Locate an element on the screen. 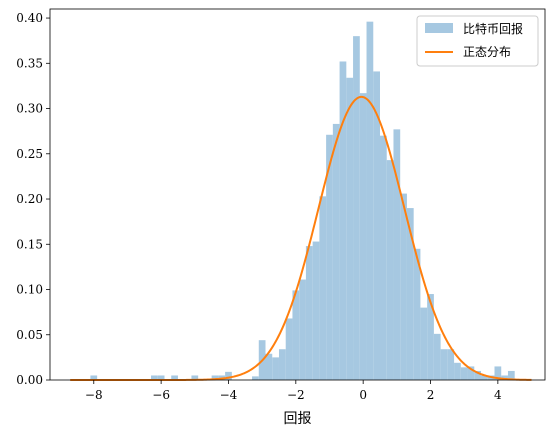 This screenshot has height=438, width=554. x-axis-ticks: −8 −6 −4 −2 0 2 4 is located at coordinates (293, 391).